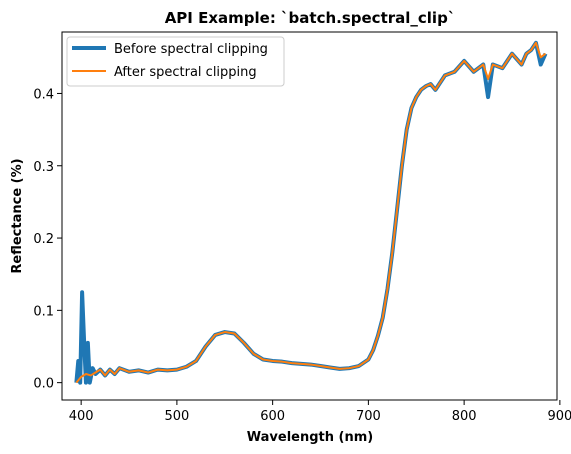 The height and width of the screenshot is (454, 571). What do you see at coordinates (272, 416) in the screenshot?
I see `x-tick-label: 600` at bounding box center [272, 416].